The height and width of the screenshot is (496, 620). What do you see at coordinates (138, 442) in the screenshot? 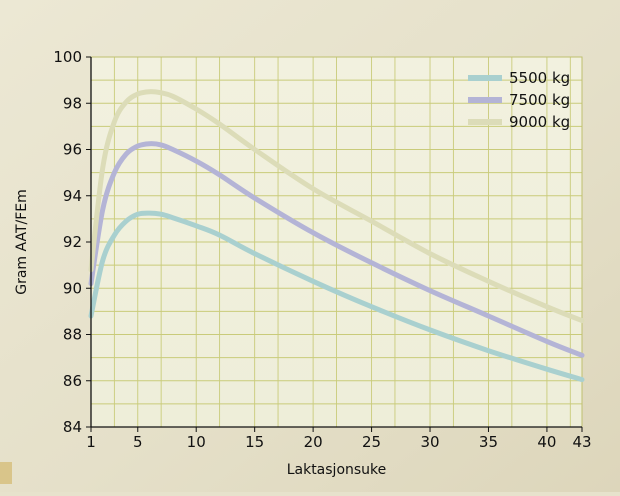
I see `x-tick-label: 5` at bounding box center [138, 442].